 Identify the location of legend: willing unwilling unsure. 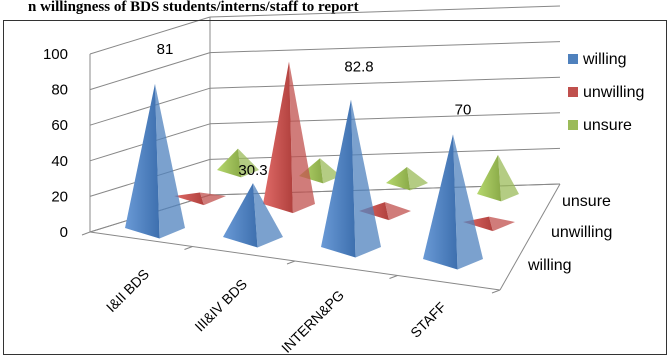
(606, 92).